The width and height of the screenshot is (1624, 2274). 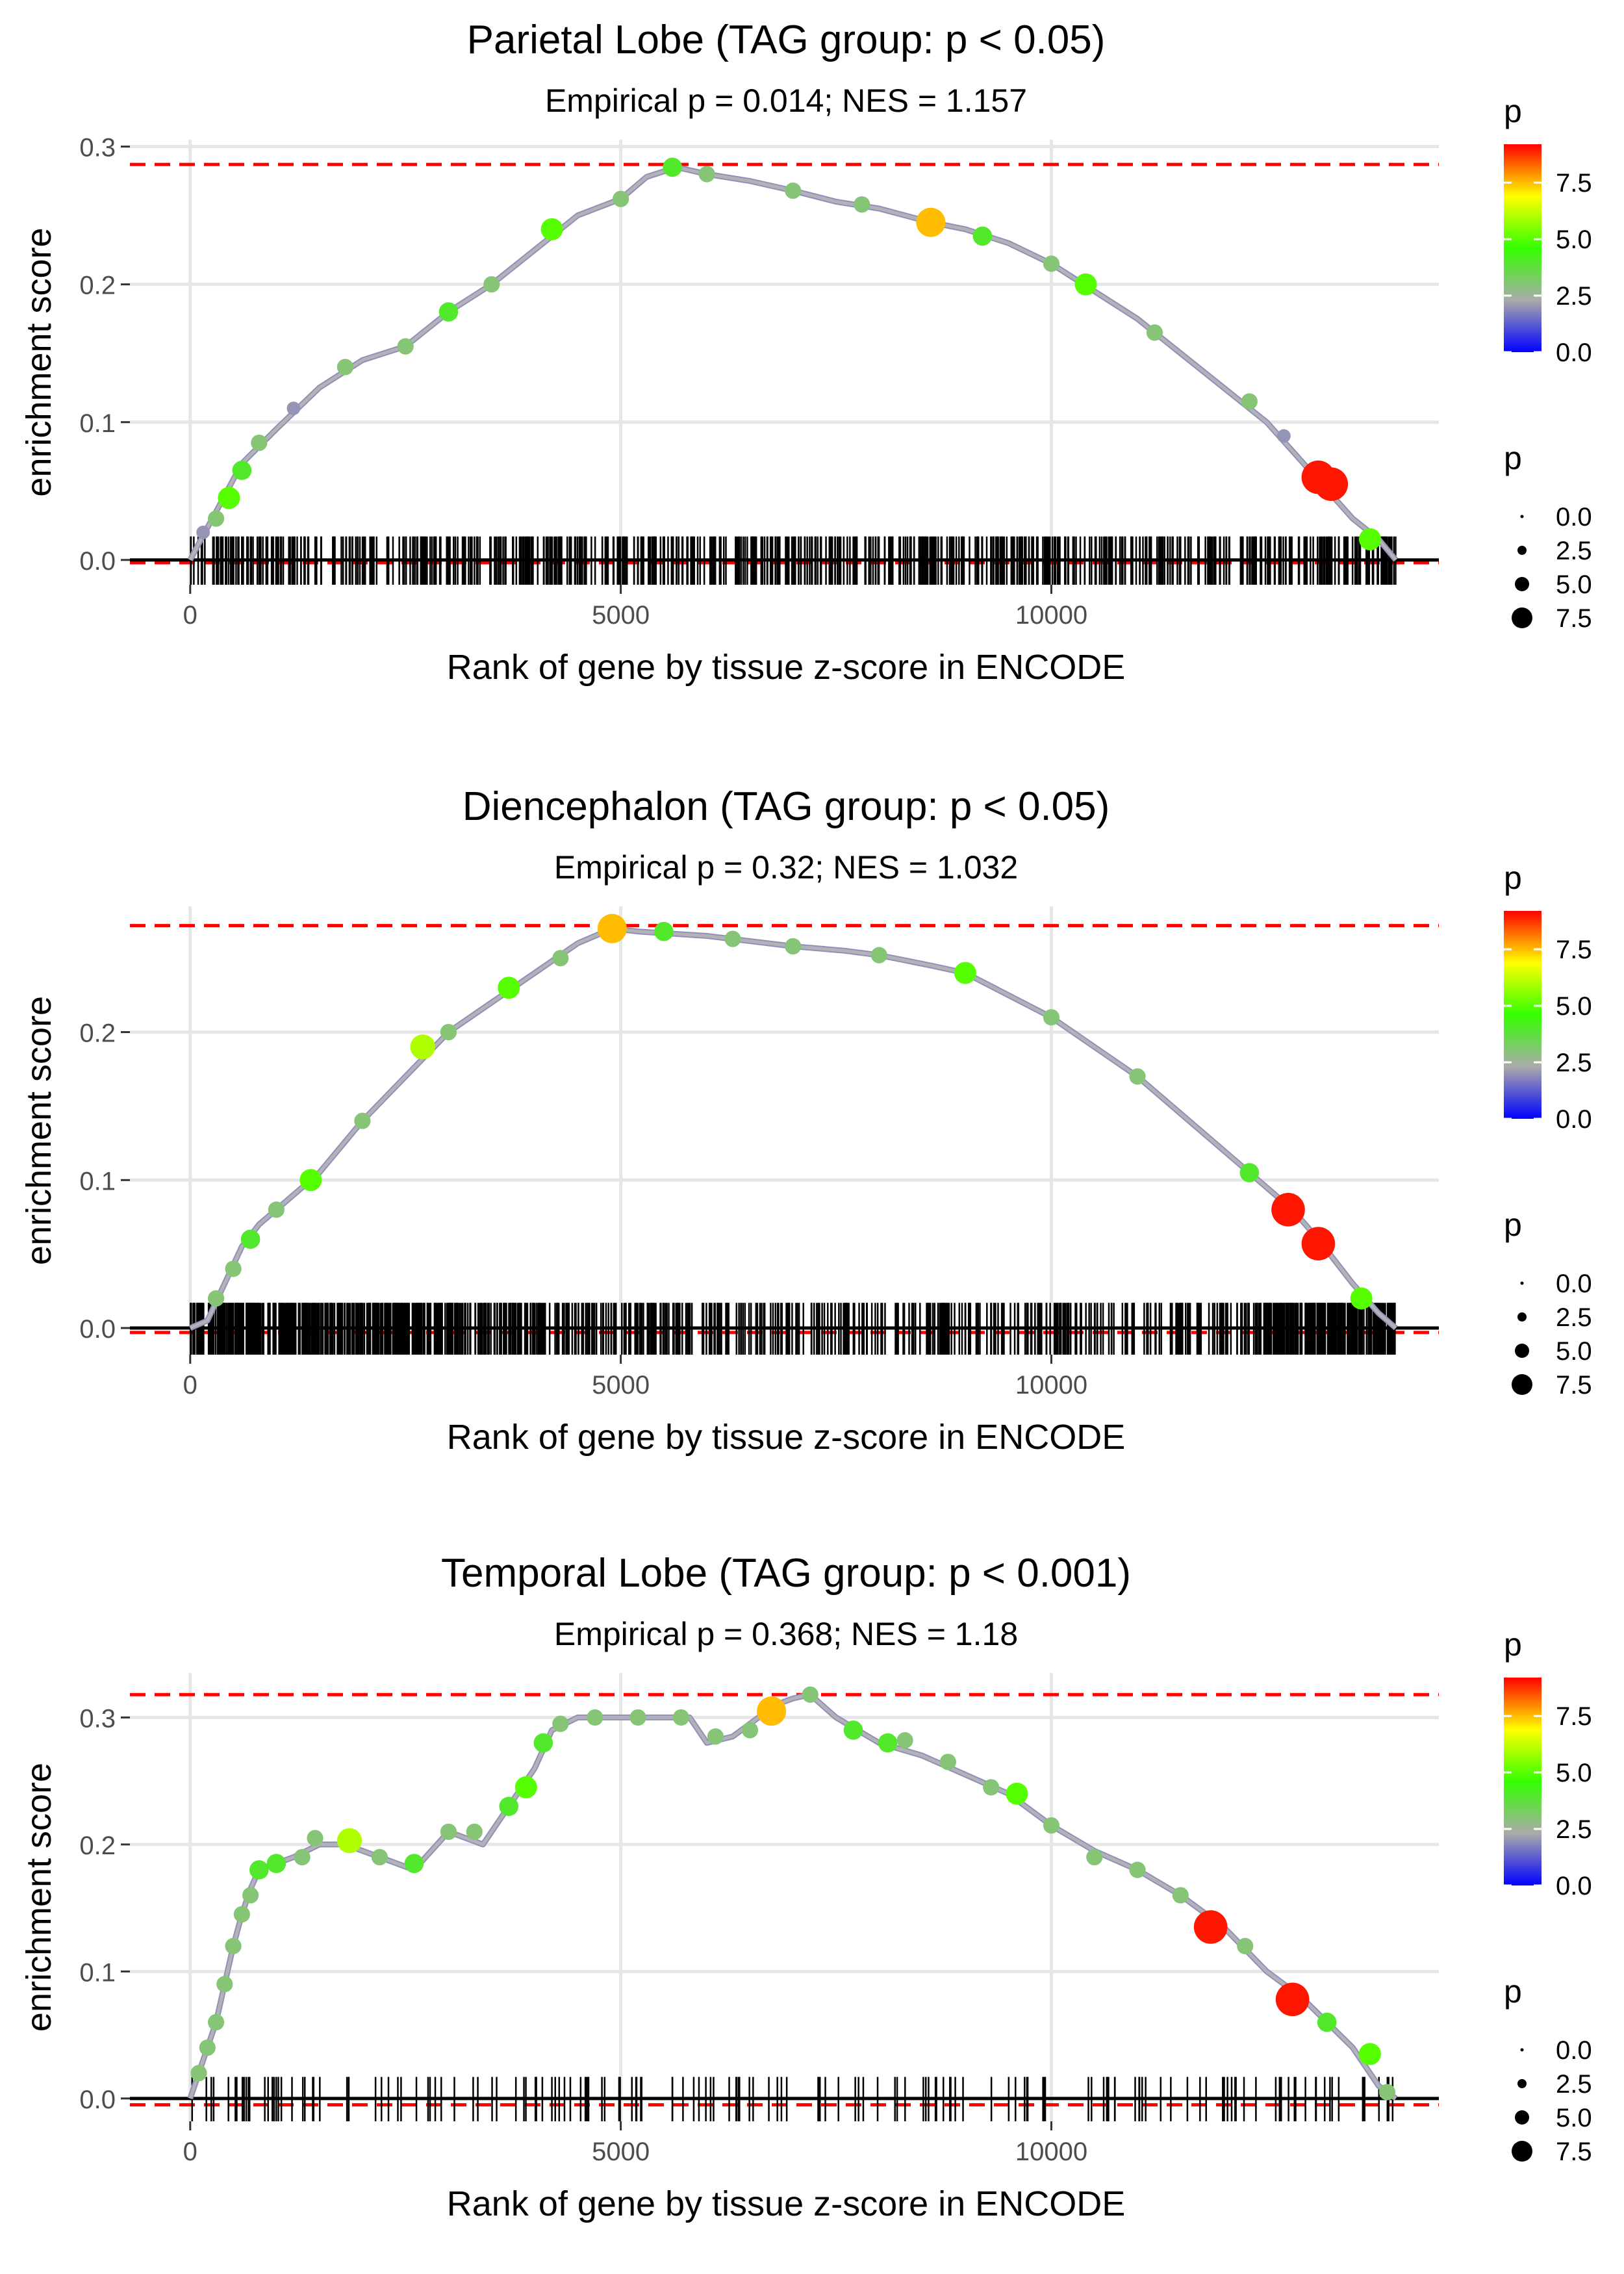 What do you see at coordinates (786, 40) in the screenshot?
I see `chart-title: Parietal Lobe (TAG group: p < 0.05)` at bounding box center [786, 40].